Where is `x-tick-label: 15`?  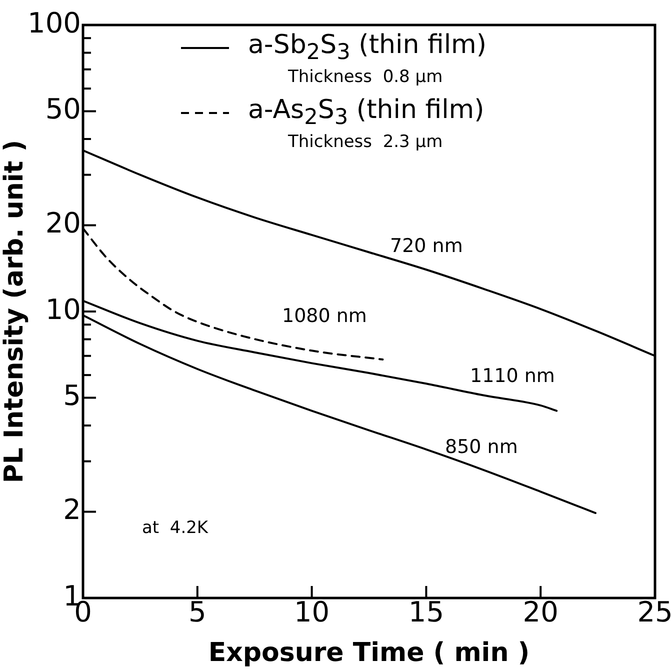
x-tick-label: 15 is located at coordinates (426, 611).